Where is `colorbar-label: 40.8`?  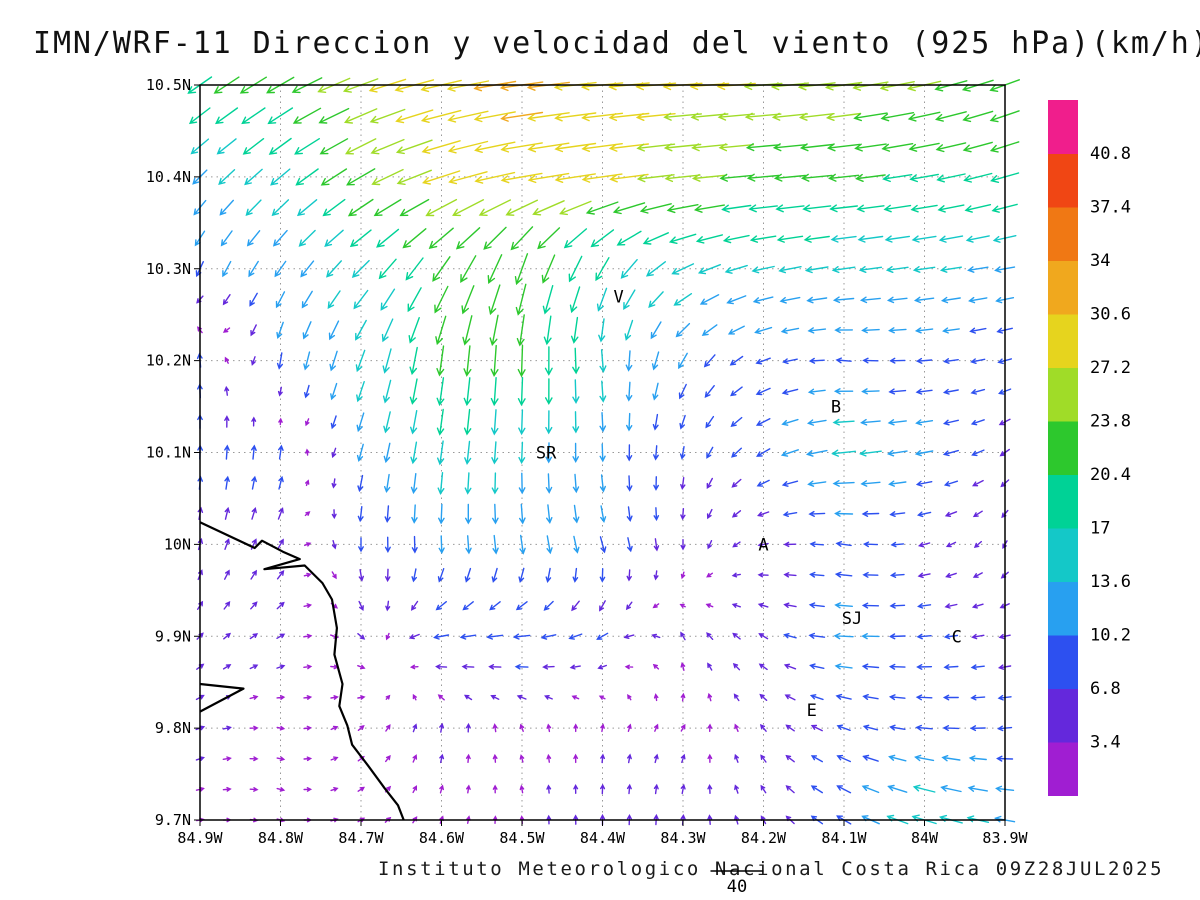
colorbar-label: 40.8 is located at coordinates (1110, 154).